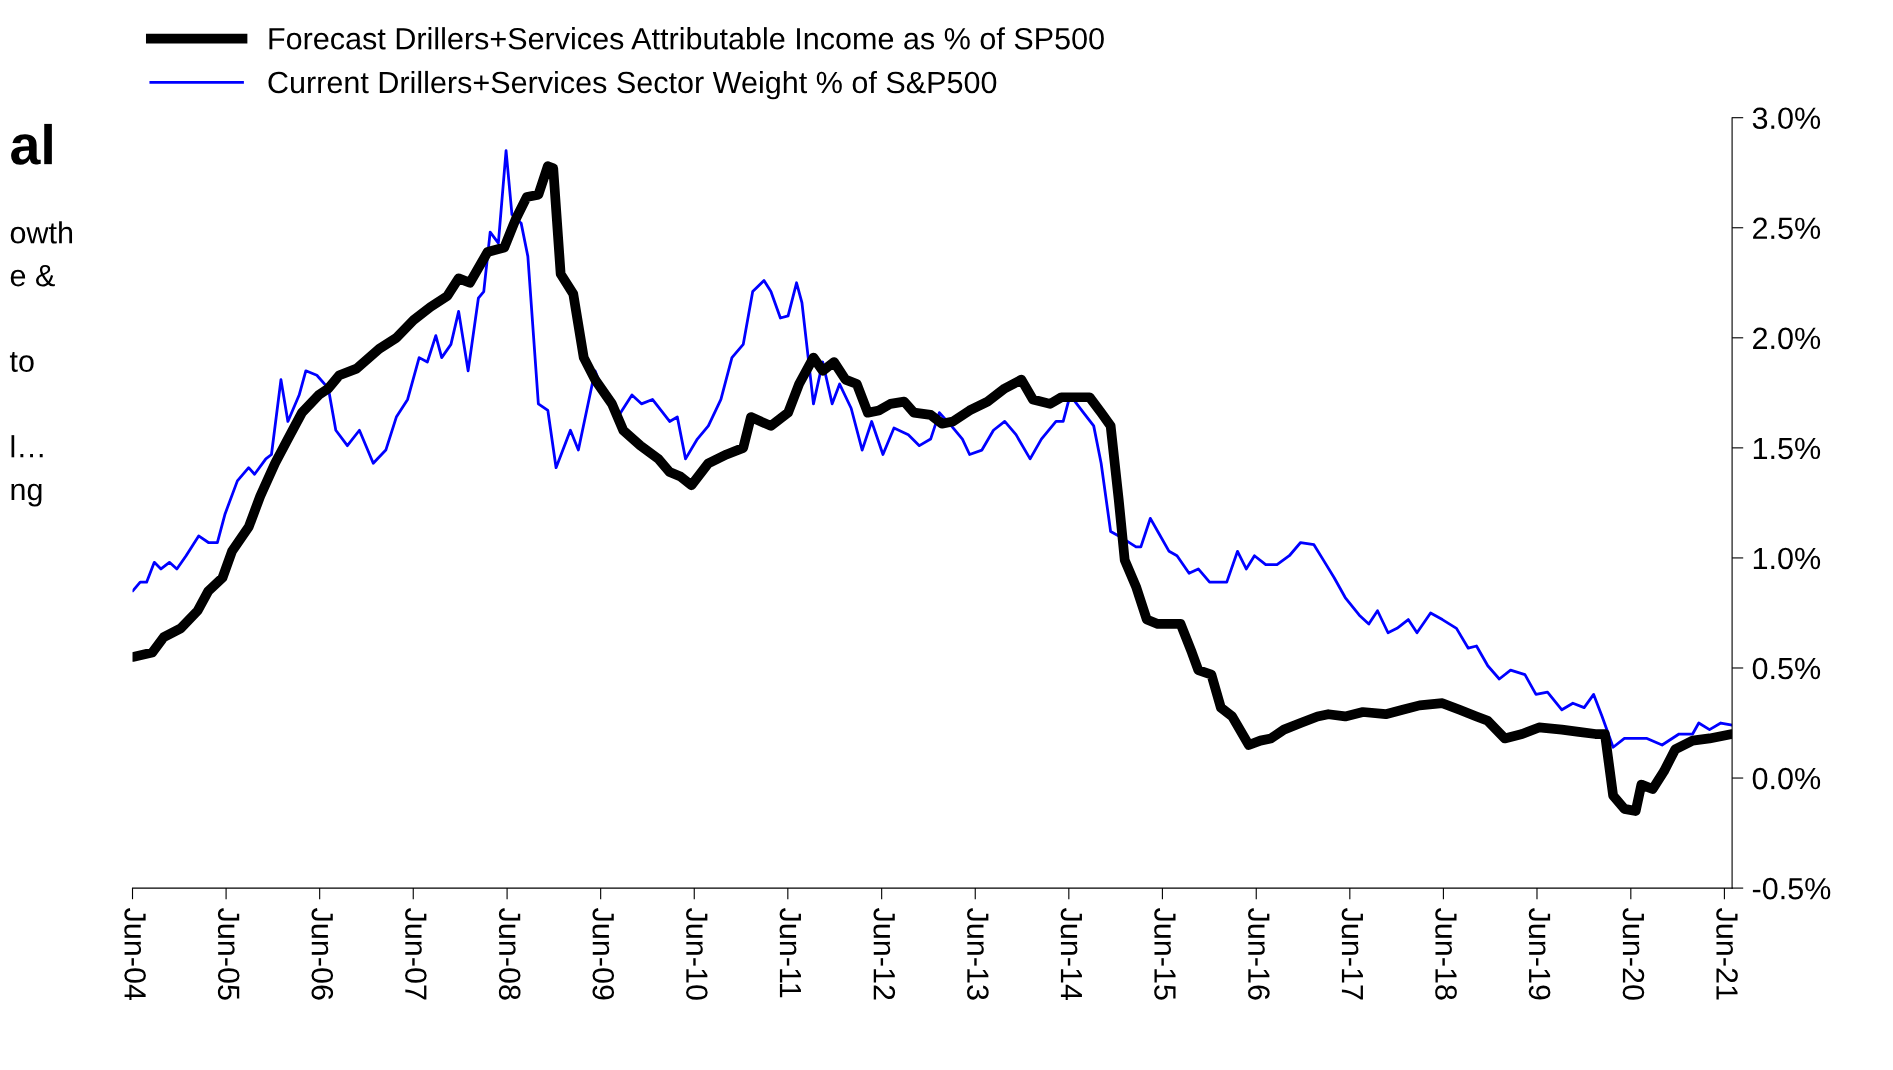 Image resolution: width=1893 pixels, height=1070 pixels. I want to click on y-tick-label: 1.5%, so click(1787, 448).